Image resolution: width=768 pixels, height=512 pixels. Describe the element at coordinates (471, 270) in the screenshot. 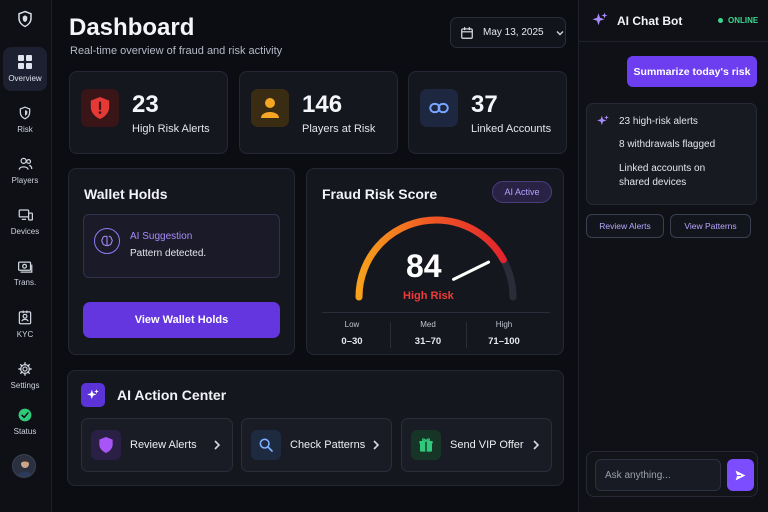

I see `gauge-needle` at that location.